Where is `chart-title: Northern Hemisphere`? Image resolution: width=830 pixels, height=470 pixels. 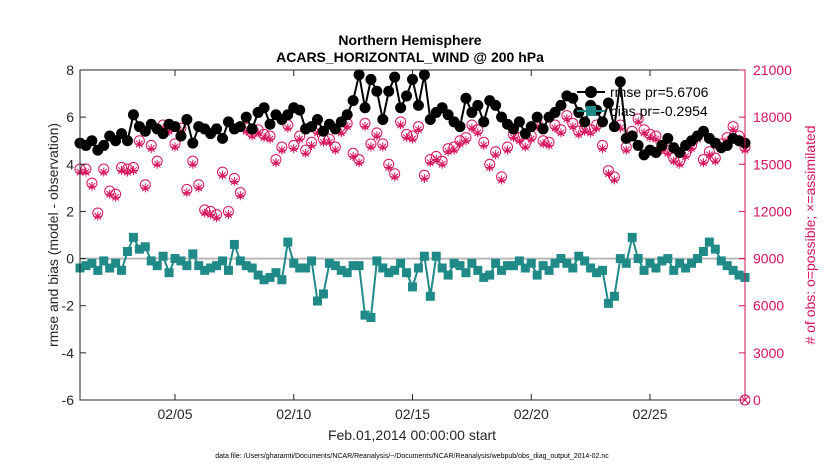
chart-title: Northern Hemisphere is located at coordinates (409, 40).